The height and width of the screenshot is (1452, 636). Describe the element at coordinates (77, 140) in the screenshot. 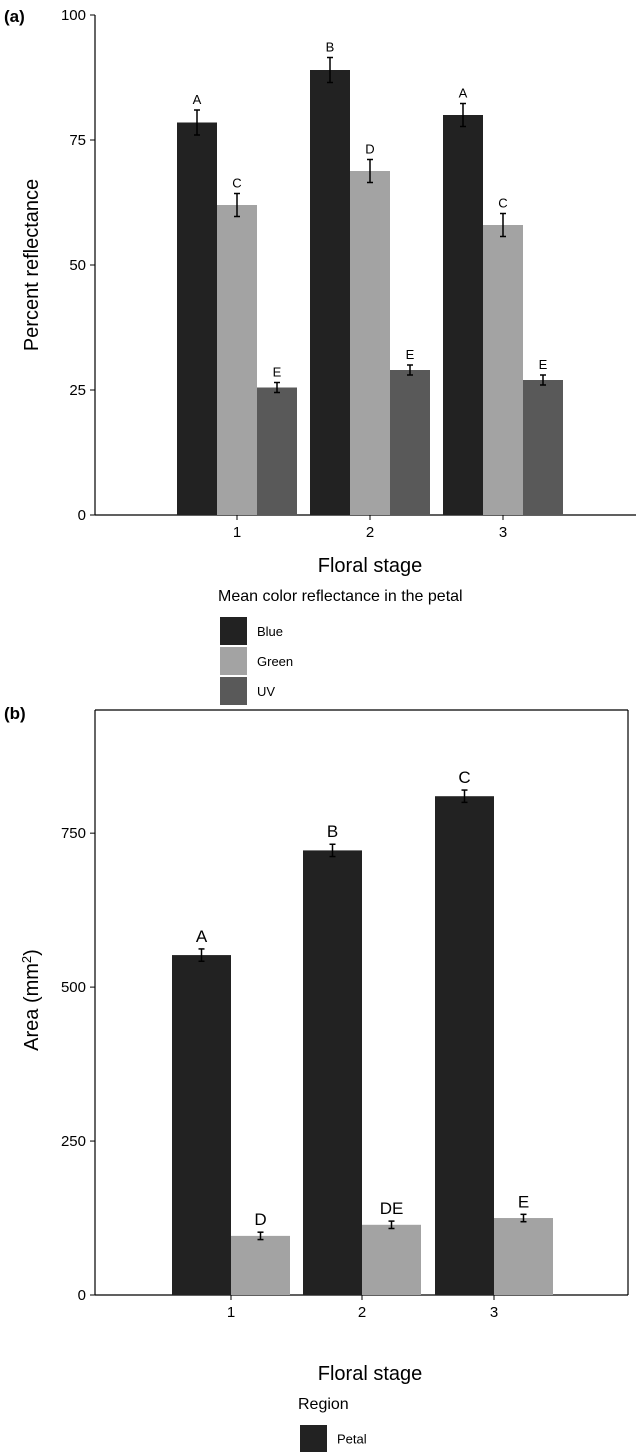

I see `panel-a-y-tick-label: 75` at that location.